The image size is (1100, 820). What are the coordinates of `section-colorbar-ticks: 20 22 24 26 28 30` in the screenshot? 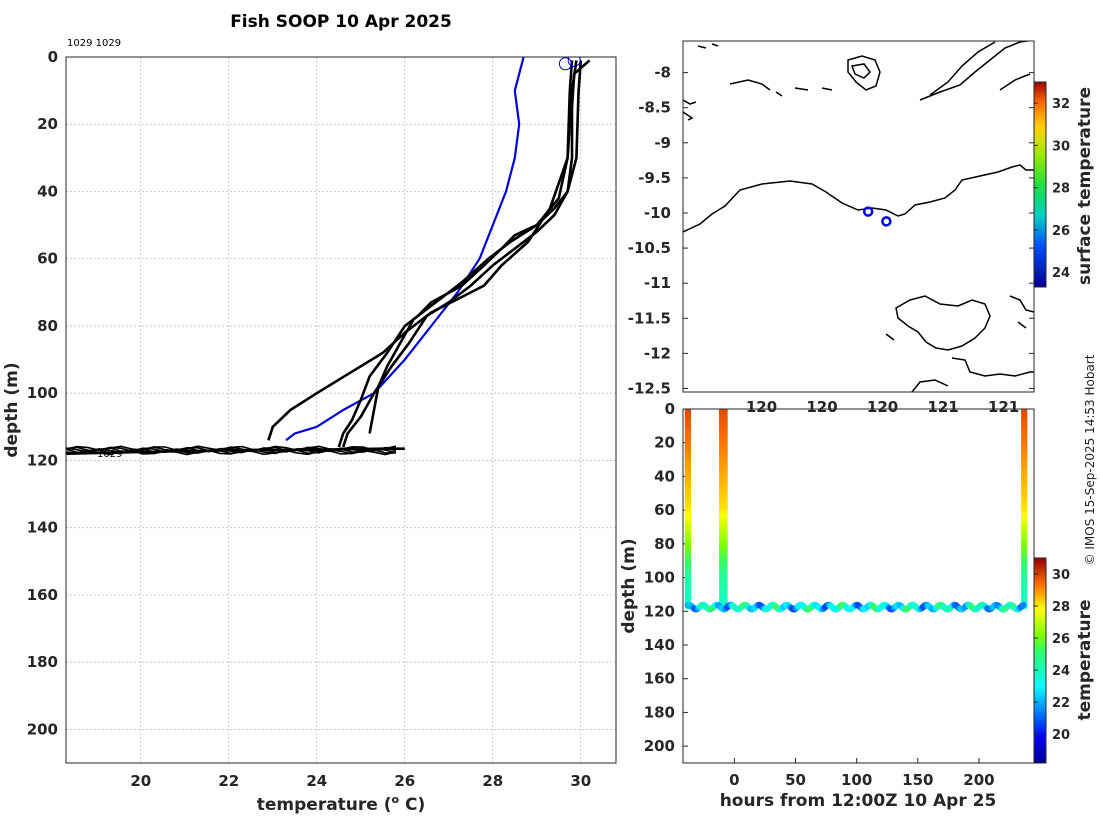 It's located at (1052, 655).